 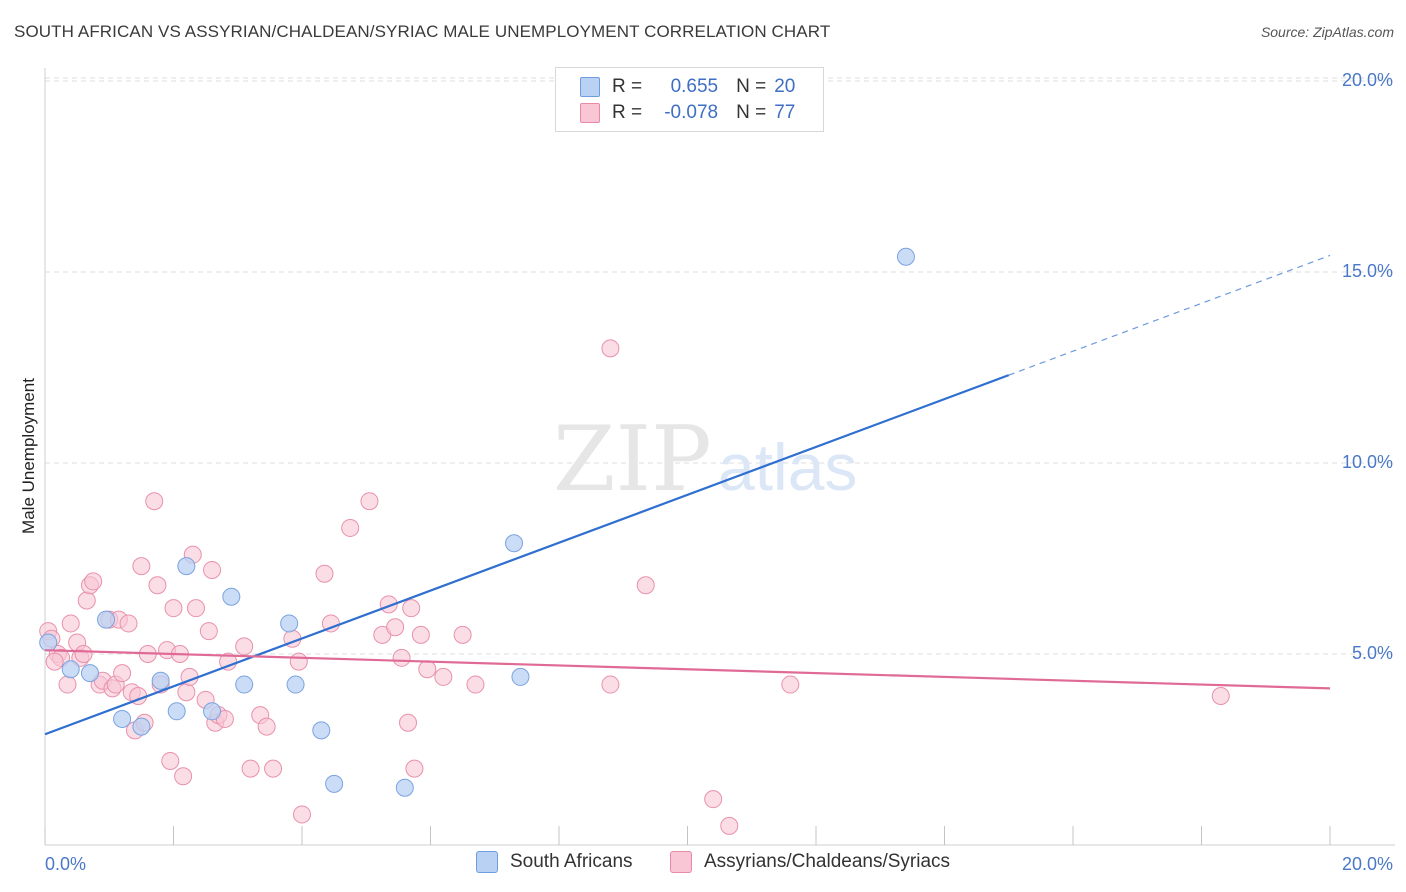 What do you see at coordinates (28, 456) in the screenshot?
I see `y-axis-label: Male Unemployment` at bounding box center [28, 456].